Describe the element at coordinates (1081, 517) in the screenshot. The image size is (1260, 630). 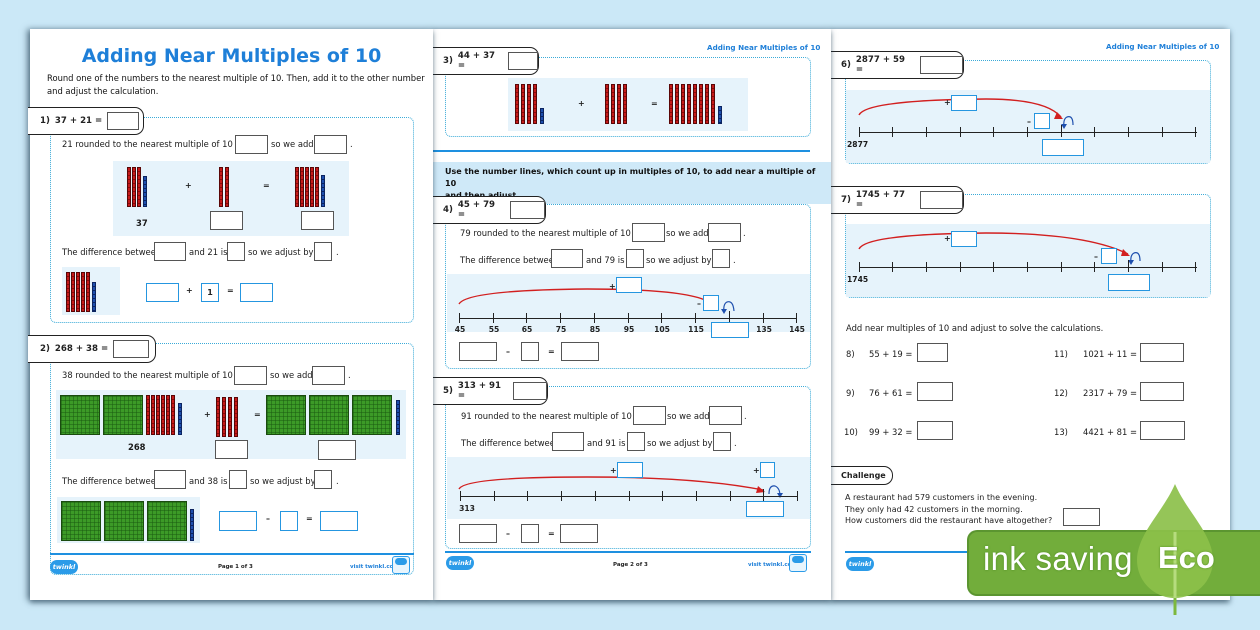
I see `challenge-answer-box` at that location.